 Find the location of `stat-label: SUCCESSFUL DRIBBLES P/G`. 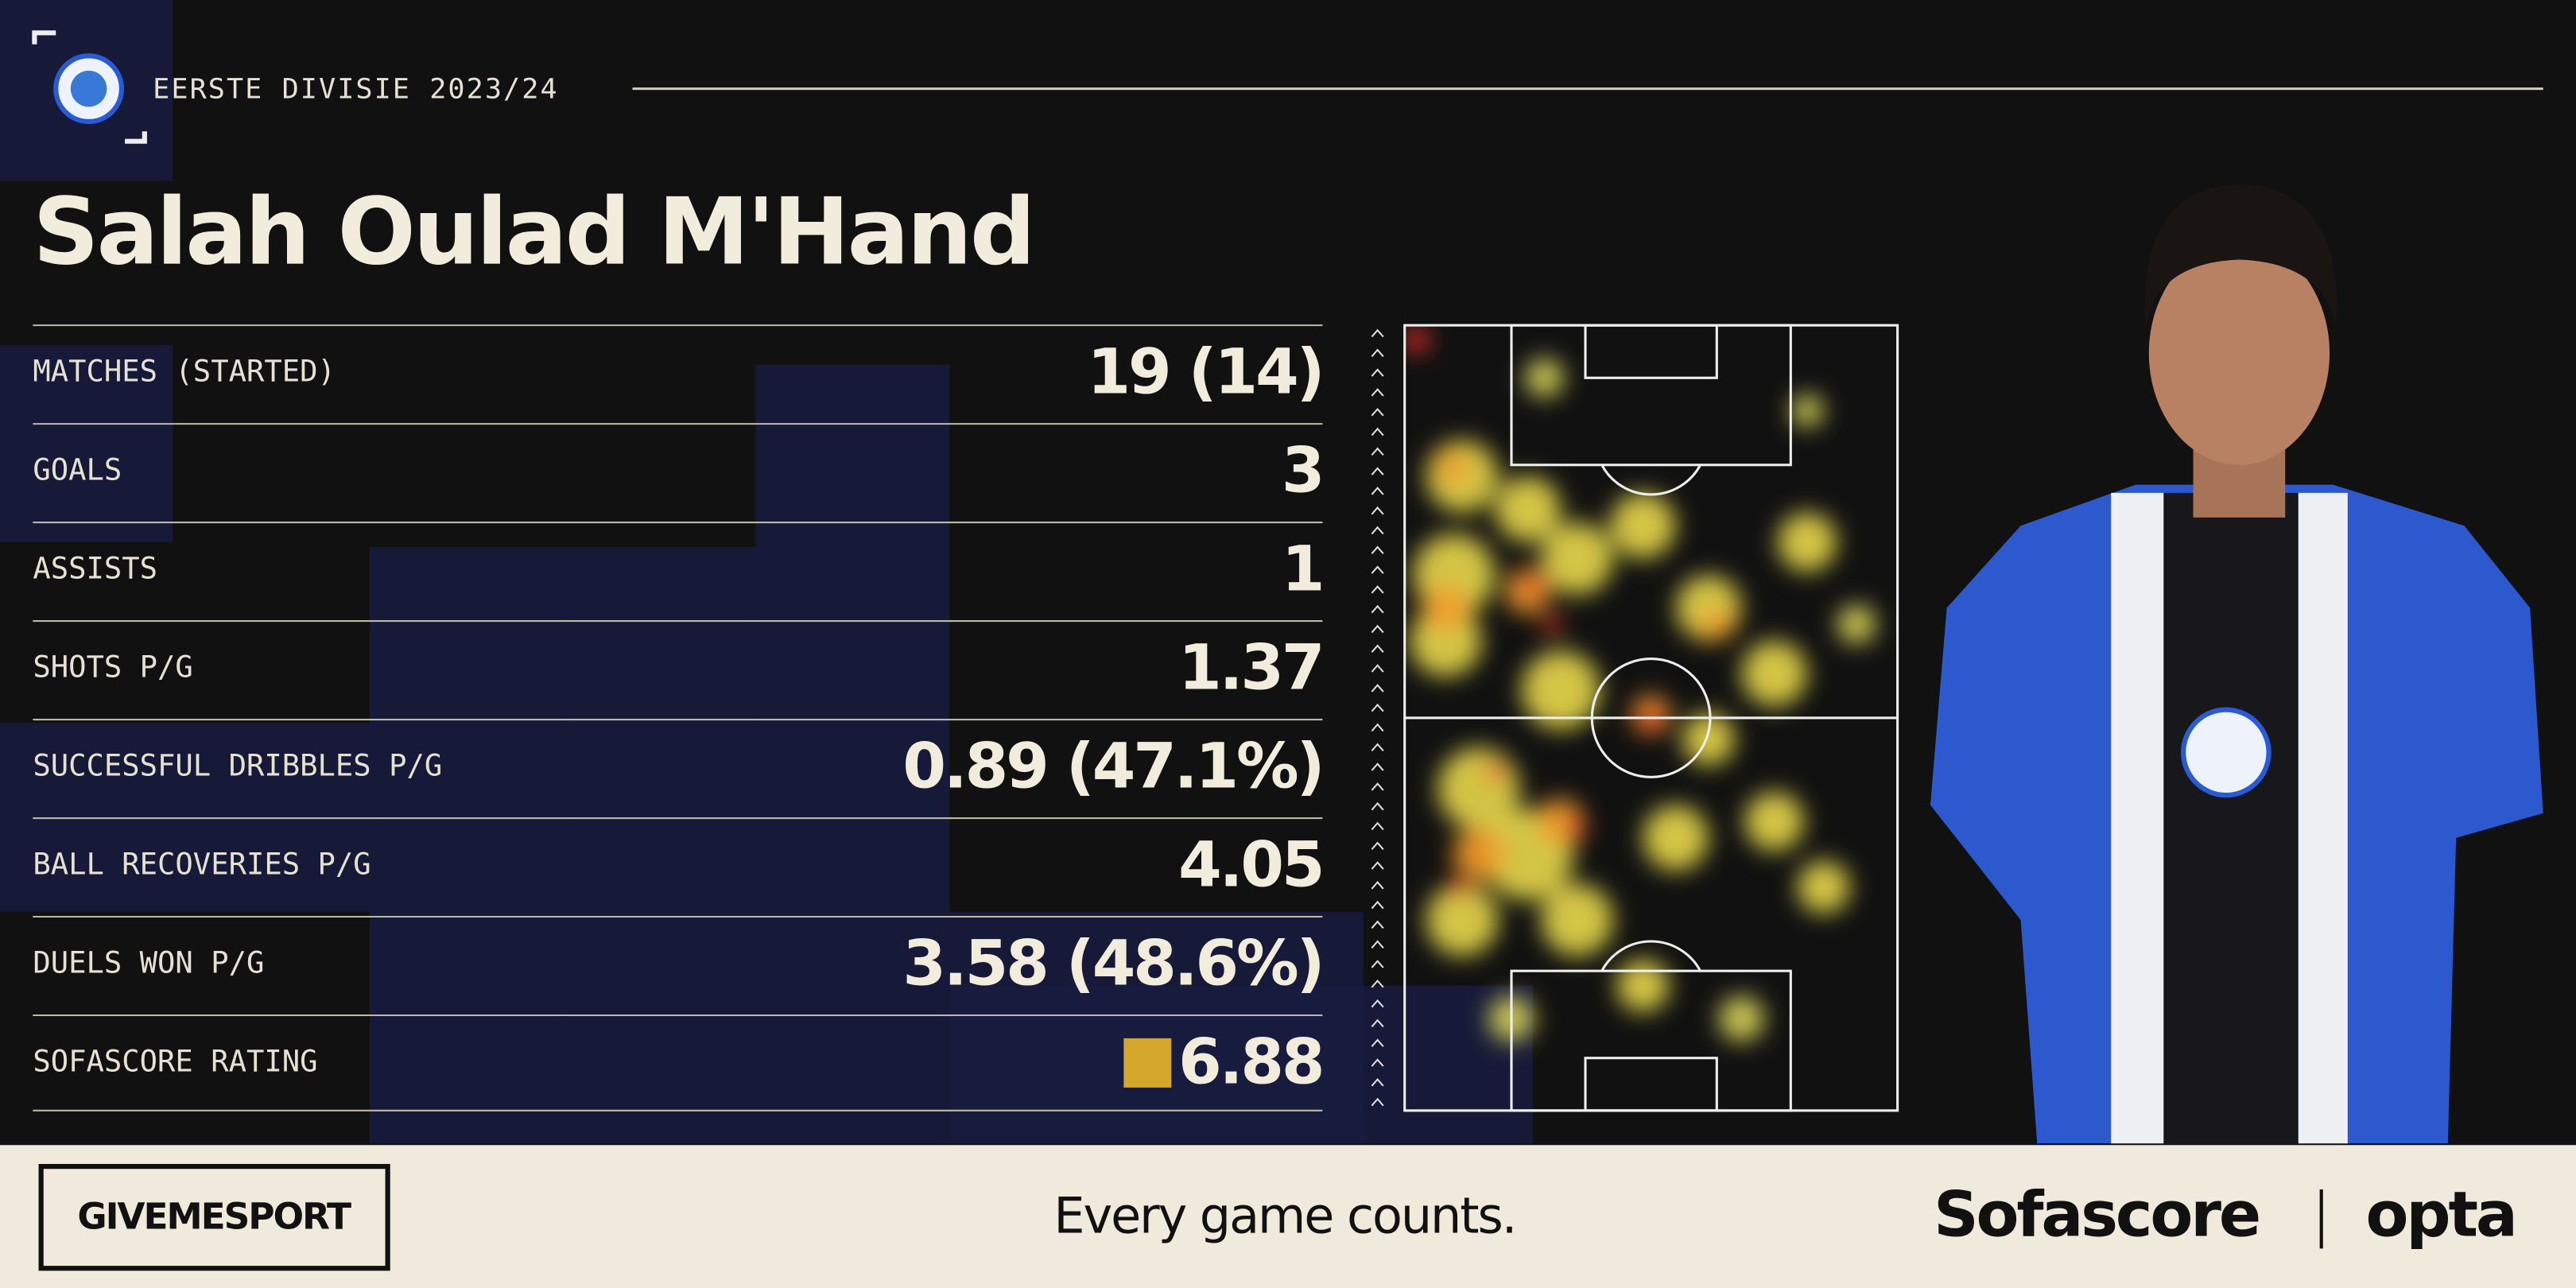

stat-label: SUCCESSFUL DRIBBLES P/G is located at coordinates (238, 765).